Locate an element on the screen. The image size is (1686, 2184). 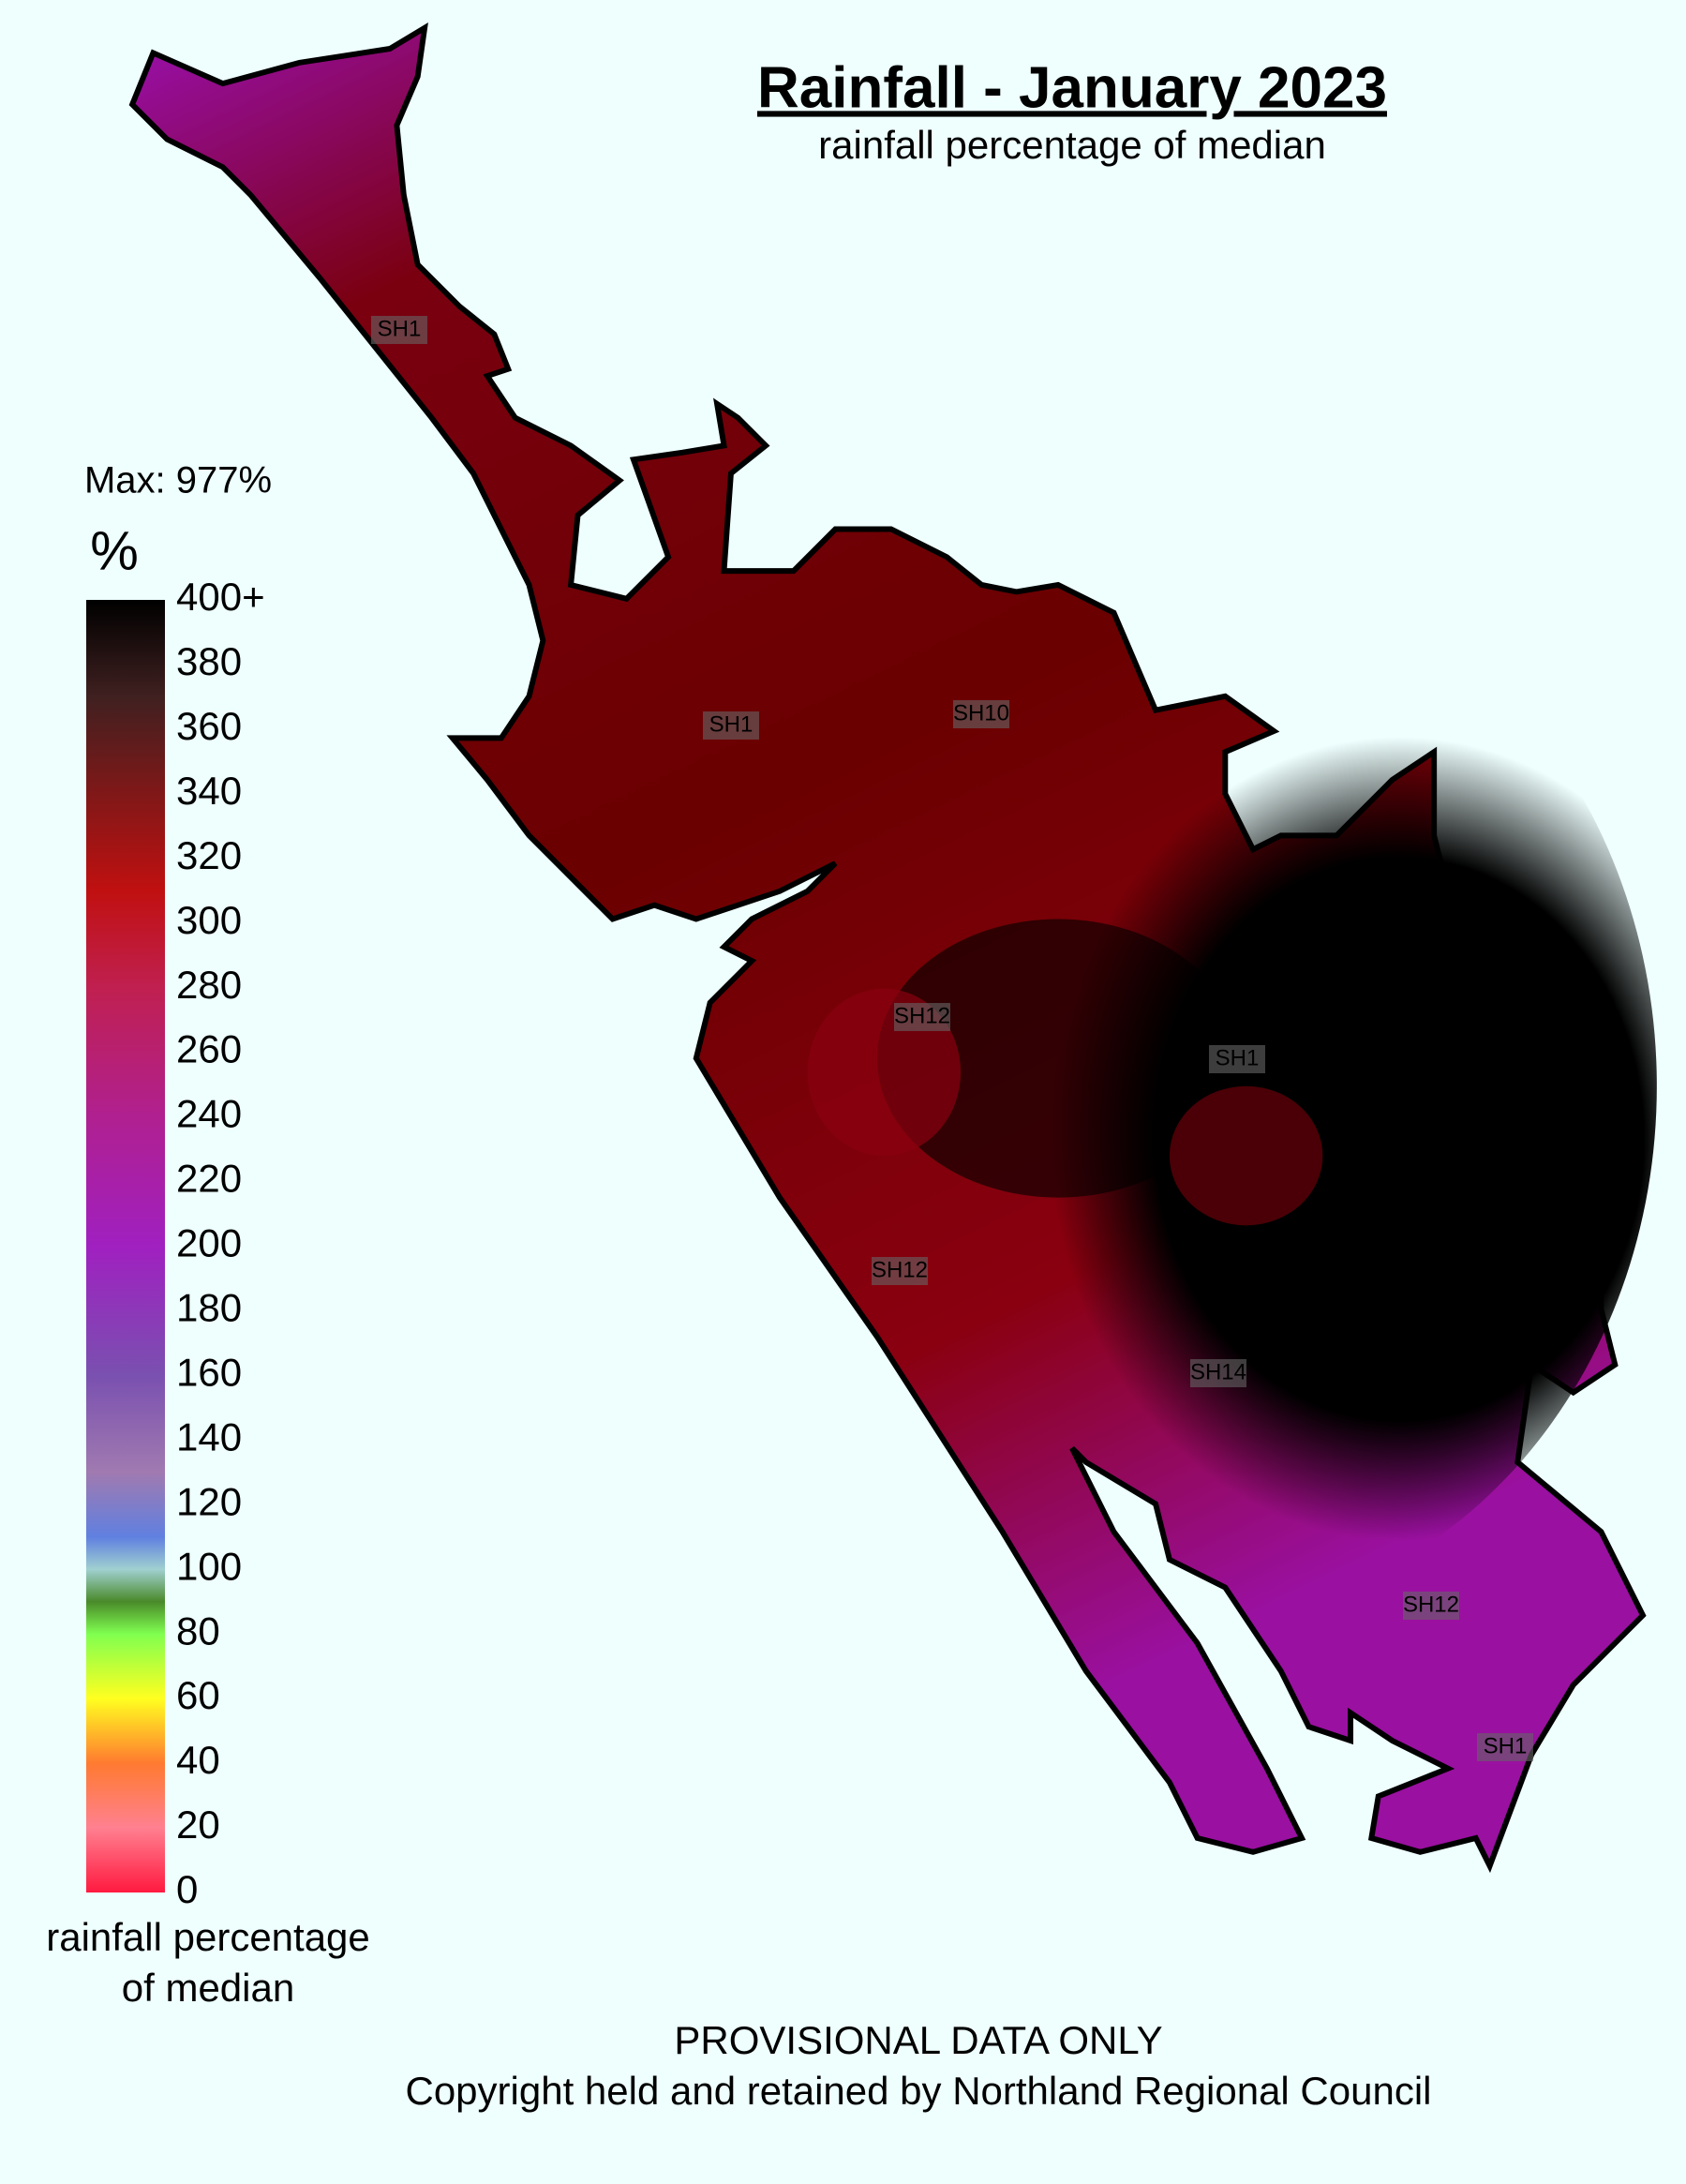
max-label: Max: 977% is located at coordinates (178, 480).